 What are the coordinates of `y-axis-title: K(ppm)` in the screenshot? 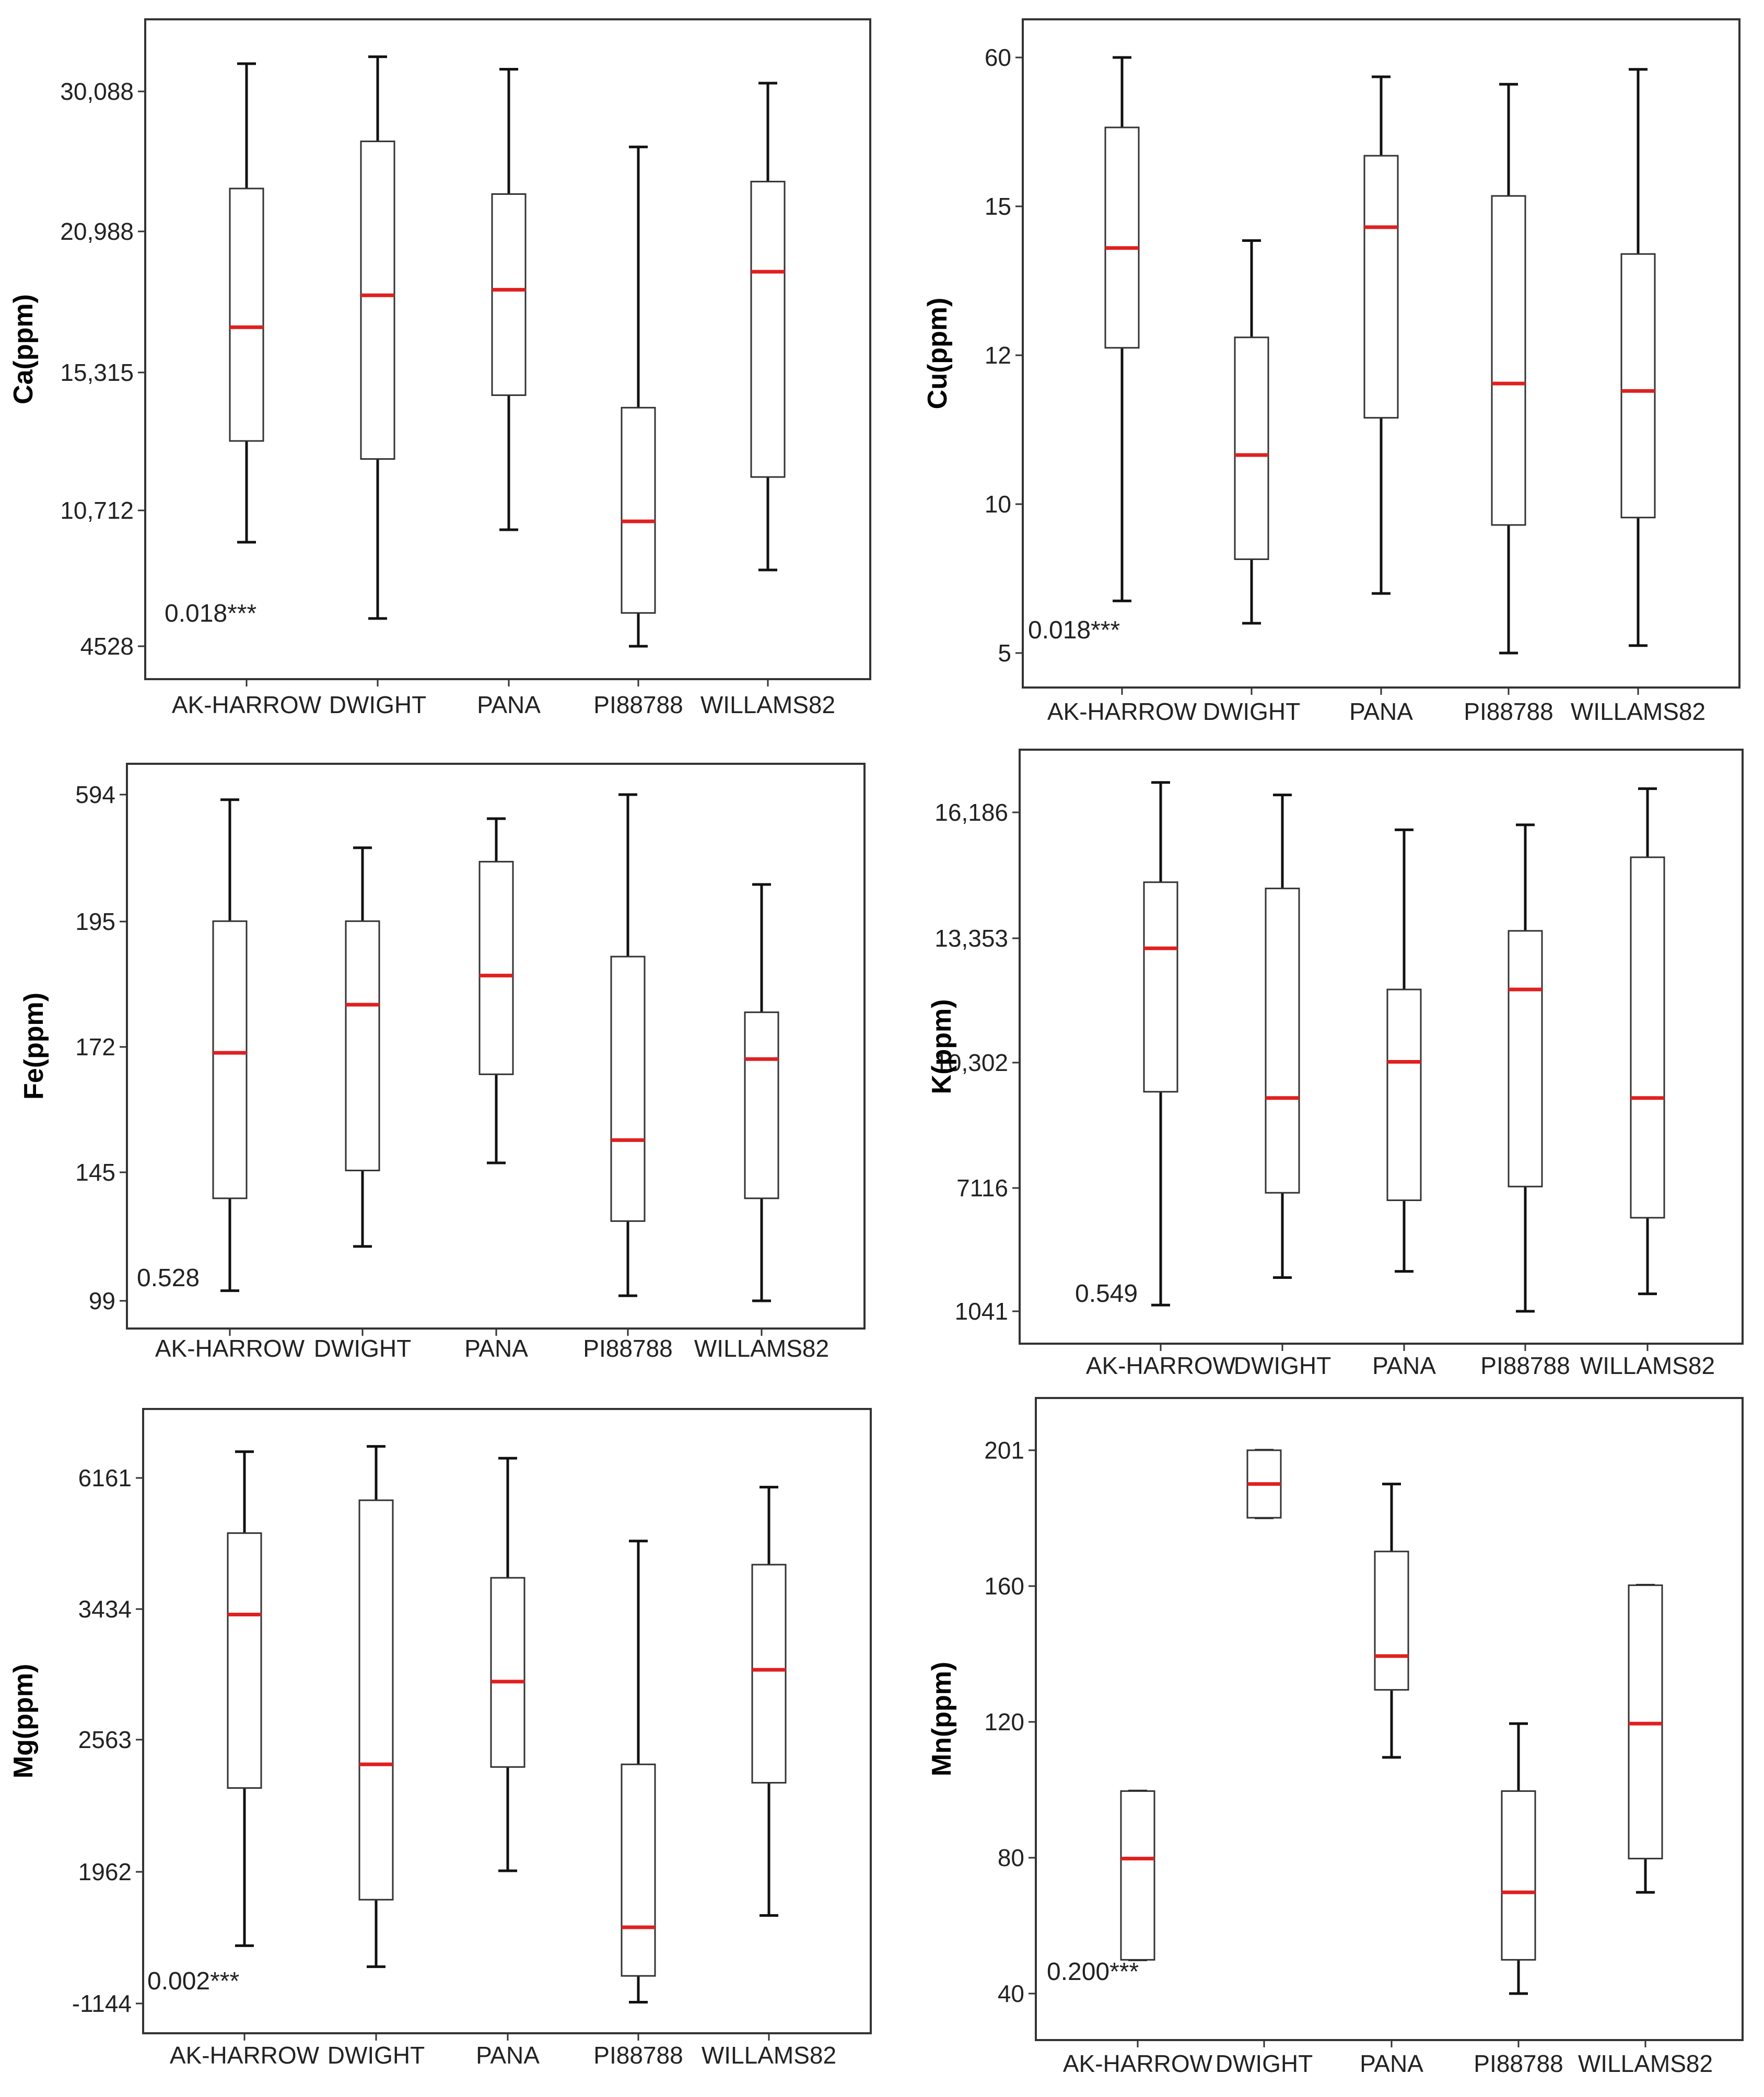 It's located at (942, 1046).